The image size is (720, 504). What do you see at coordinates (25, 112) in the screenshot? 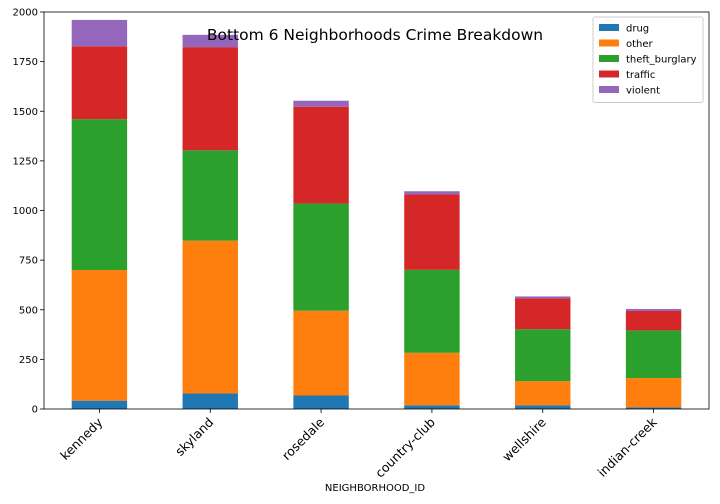
I see `y-tick-label: 1500` at bounding box center [25, 112].